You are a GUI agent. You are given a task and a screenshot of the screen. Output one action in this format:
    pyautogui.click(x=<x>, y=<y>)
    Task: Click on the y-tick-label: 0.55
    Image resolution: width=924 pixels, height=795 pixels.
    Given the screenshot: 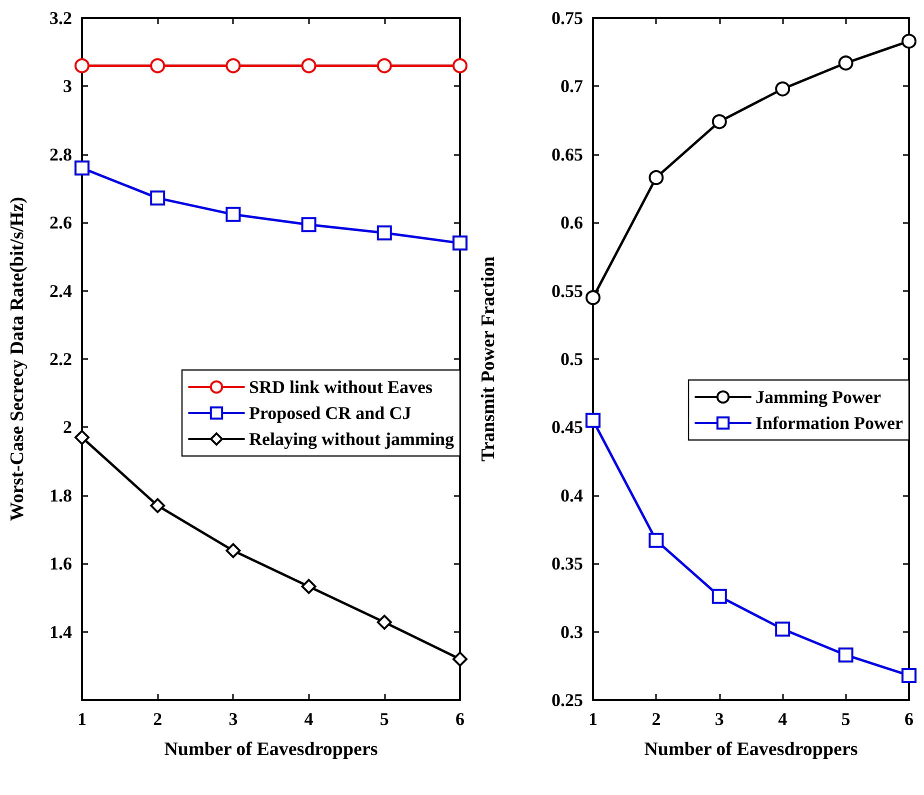 What is the action you would take?
    pyautogui.click(x=567, y=290)
    